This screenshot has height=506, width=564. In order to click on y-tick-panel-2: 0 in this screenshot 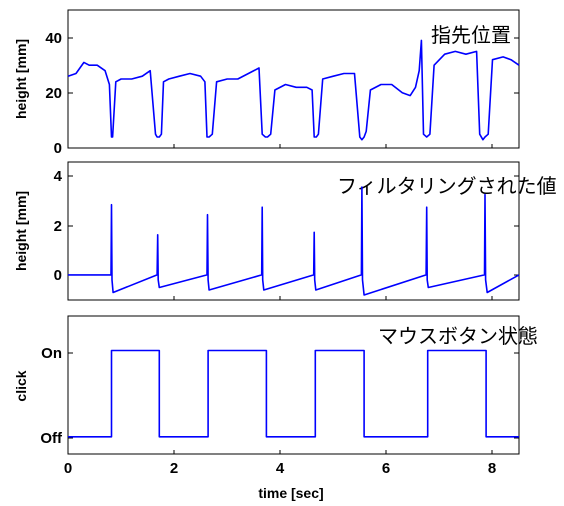, I will do `click(286, 275)`.